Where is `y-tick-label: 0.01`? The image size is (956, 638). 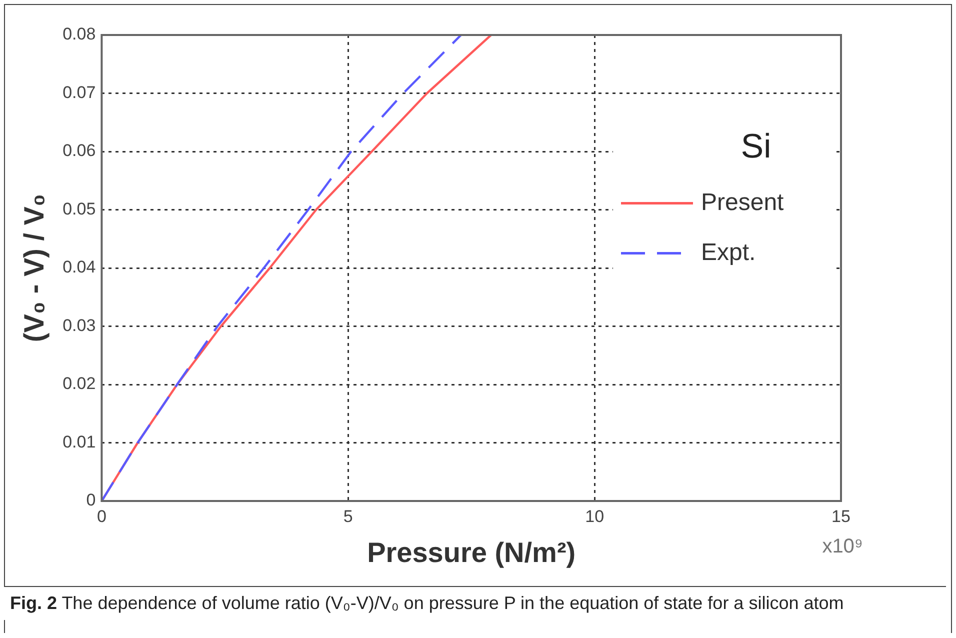
y-tick-label: 0.01 is located at coordinates (79, 442).